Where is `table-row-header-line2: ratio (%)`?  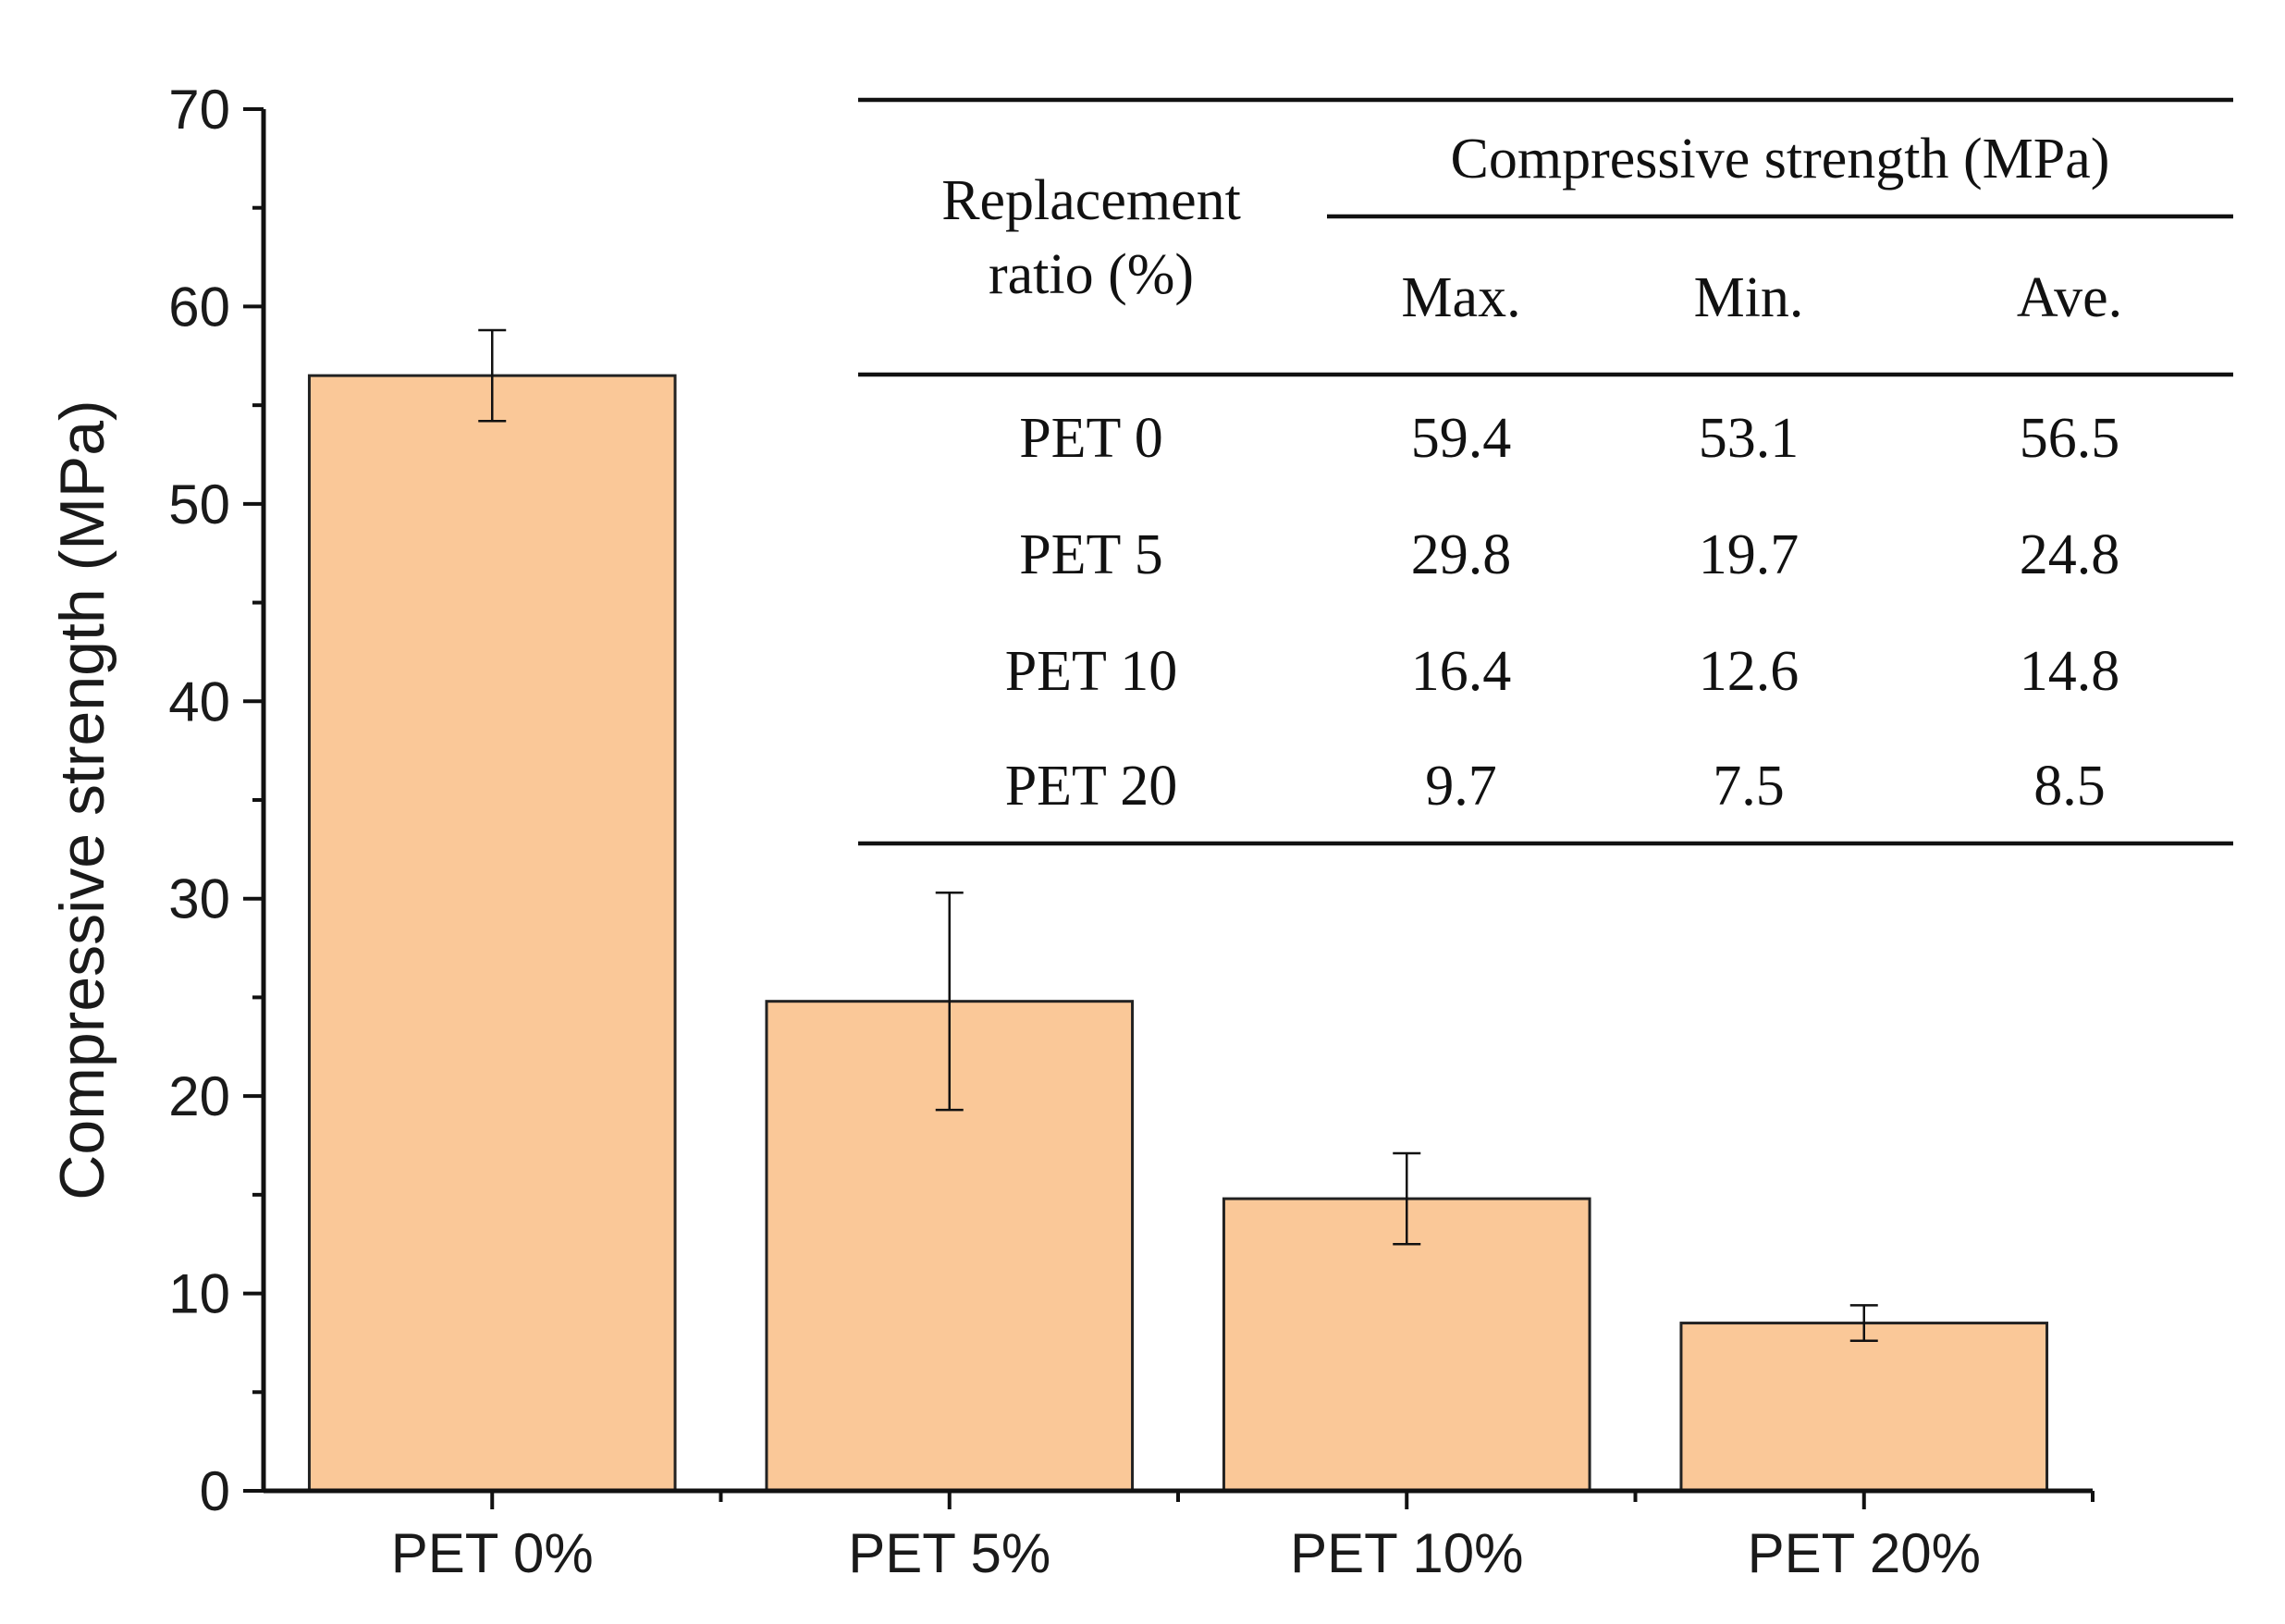 table-row-header-line2: ratio (%) is located at coordinates (1091, 274).